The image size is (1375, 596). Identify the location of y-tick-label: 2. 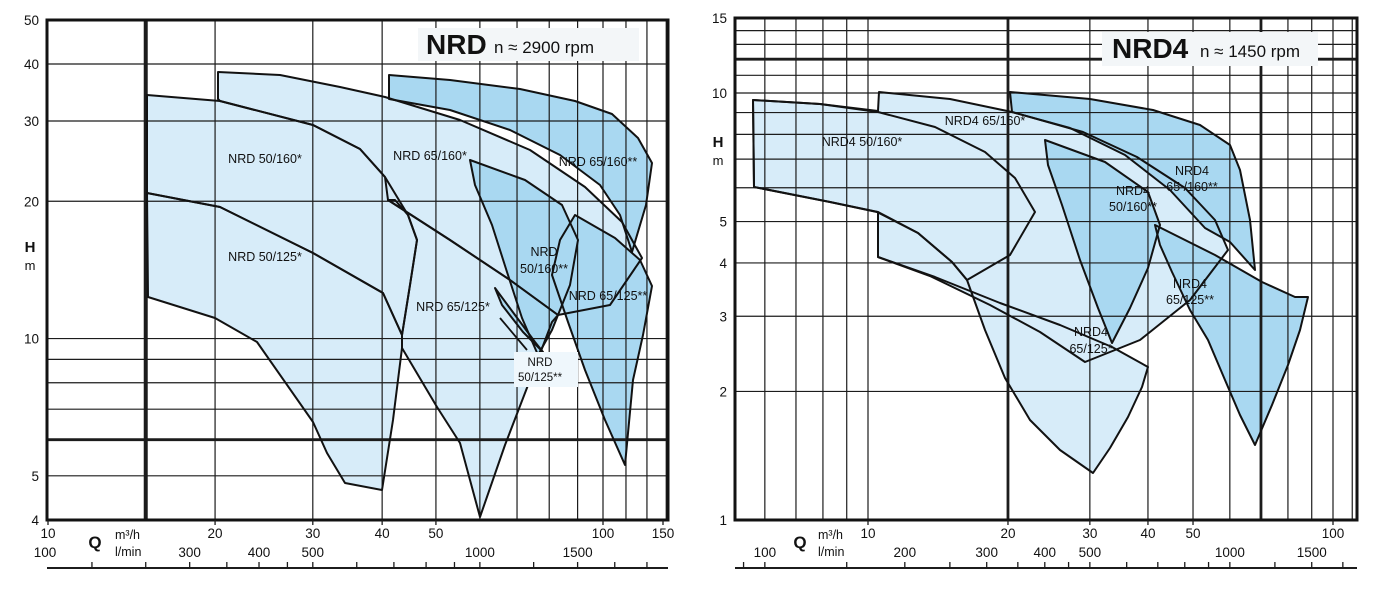
(723, 391).